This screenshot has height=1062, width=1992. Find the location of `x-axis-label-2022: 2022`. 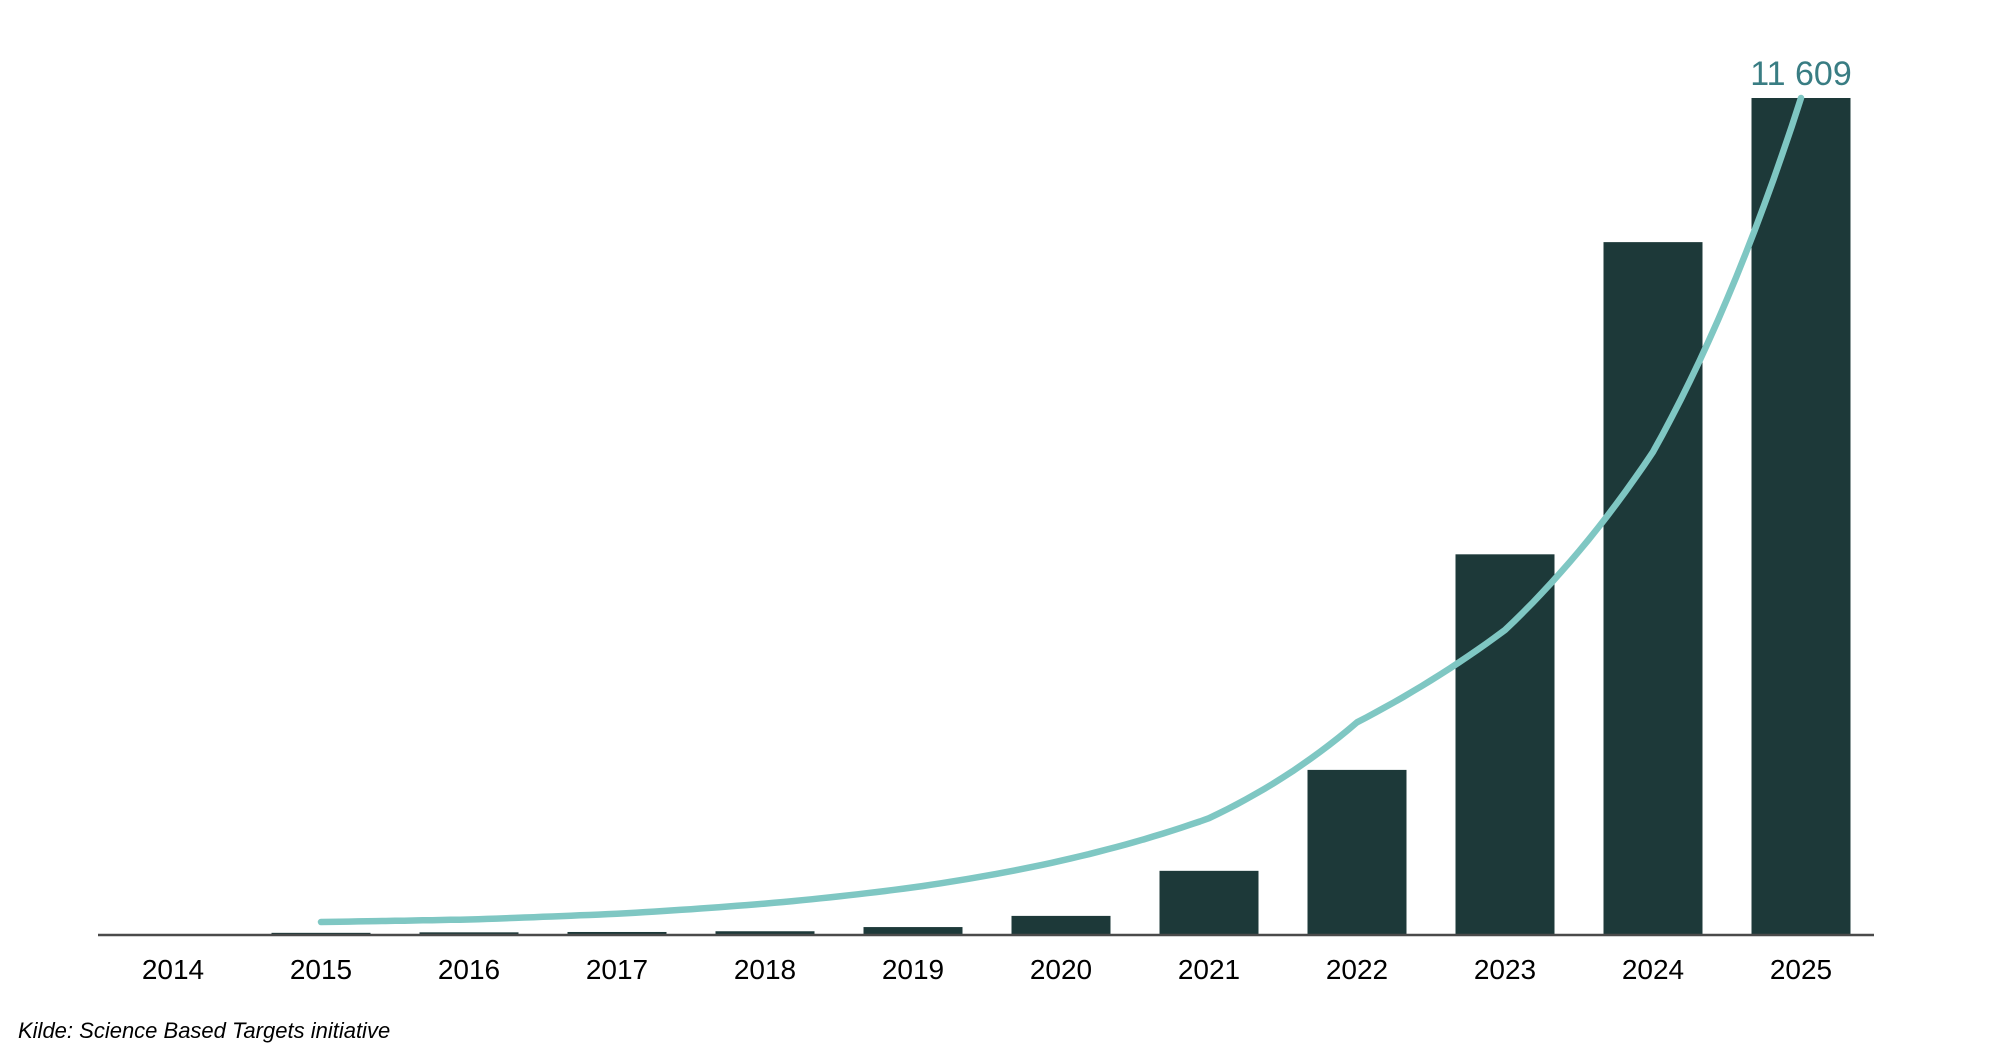

x-axis-label-2022: 2022 is located at coordinates (1357, 969).